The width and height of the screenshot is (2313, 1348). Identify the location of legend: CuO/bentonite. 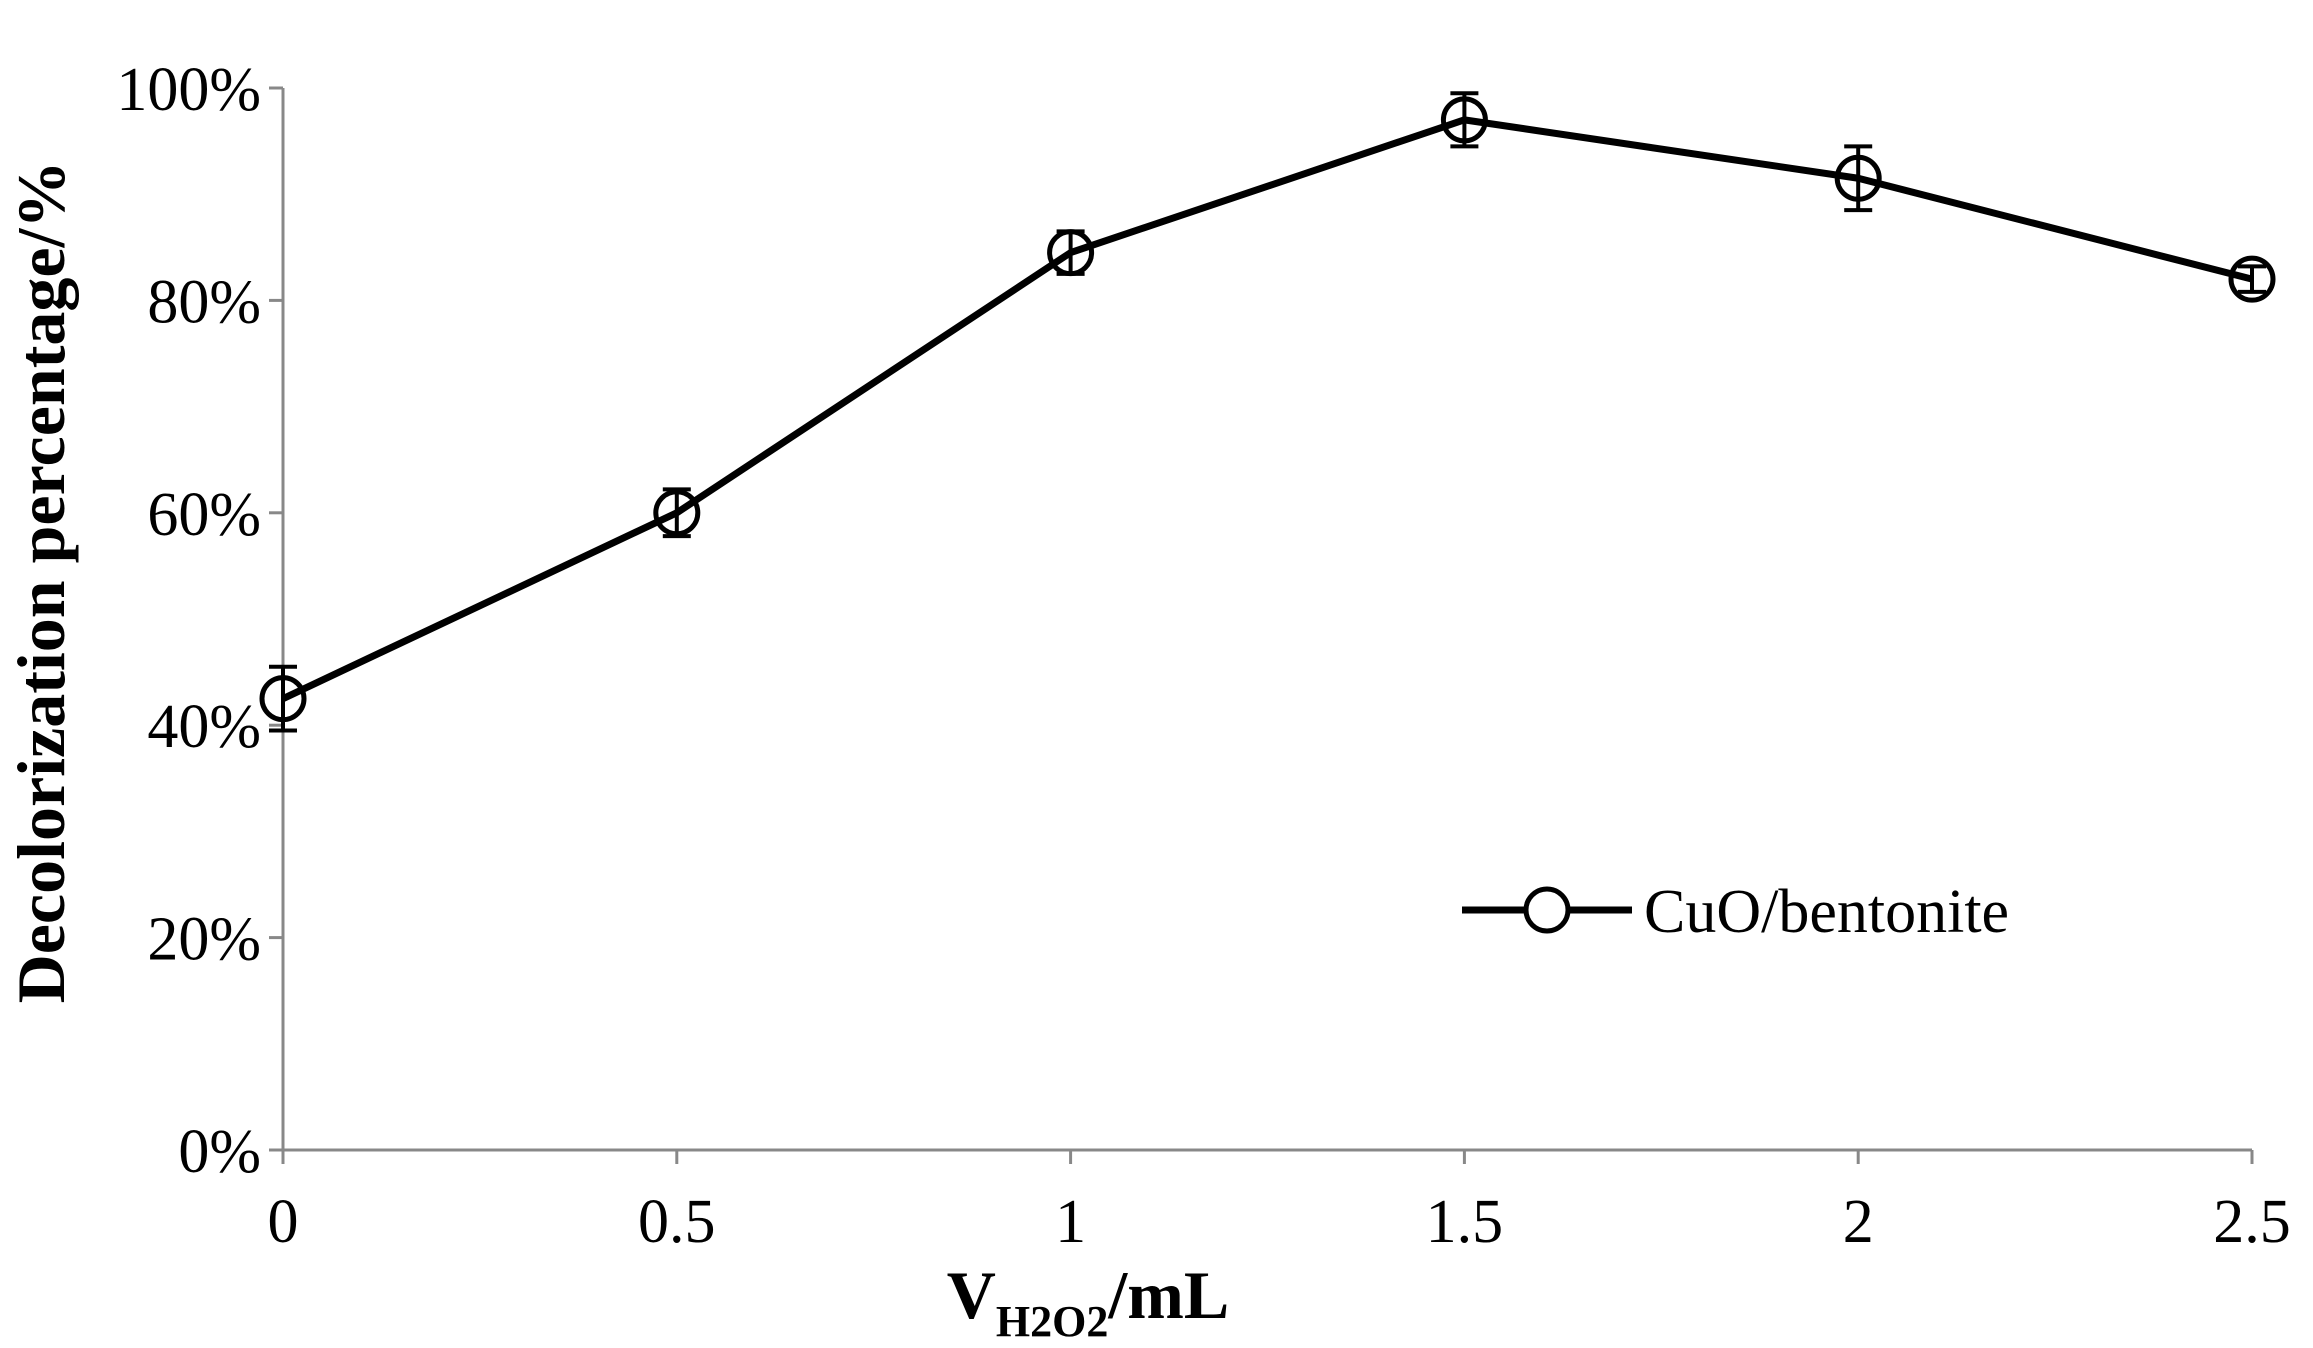
(1735, 912).